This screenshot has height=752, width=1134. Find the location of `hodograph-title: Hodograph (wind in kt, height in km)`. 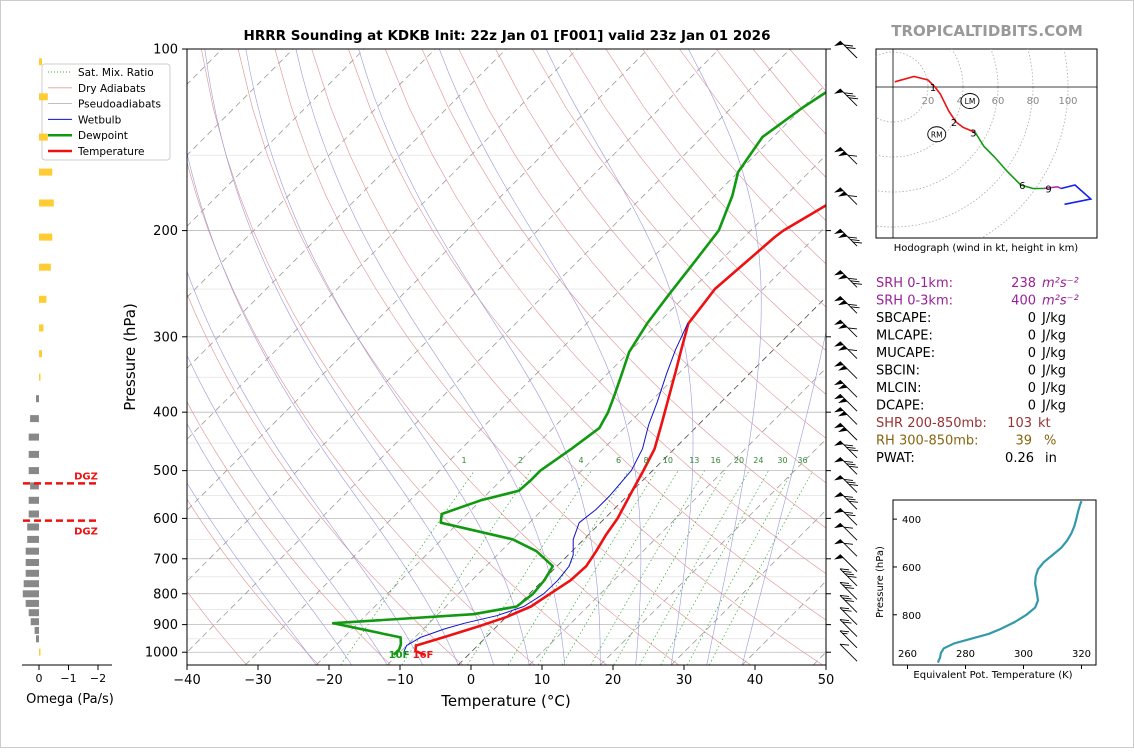

hodograph-title: Hodograph (wind in kt, height in km) is located at coordinates (986, 248).